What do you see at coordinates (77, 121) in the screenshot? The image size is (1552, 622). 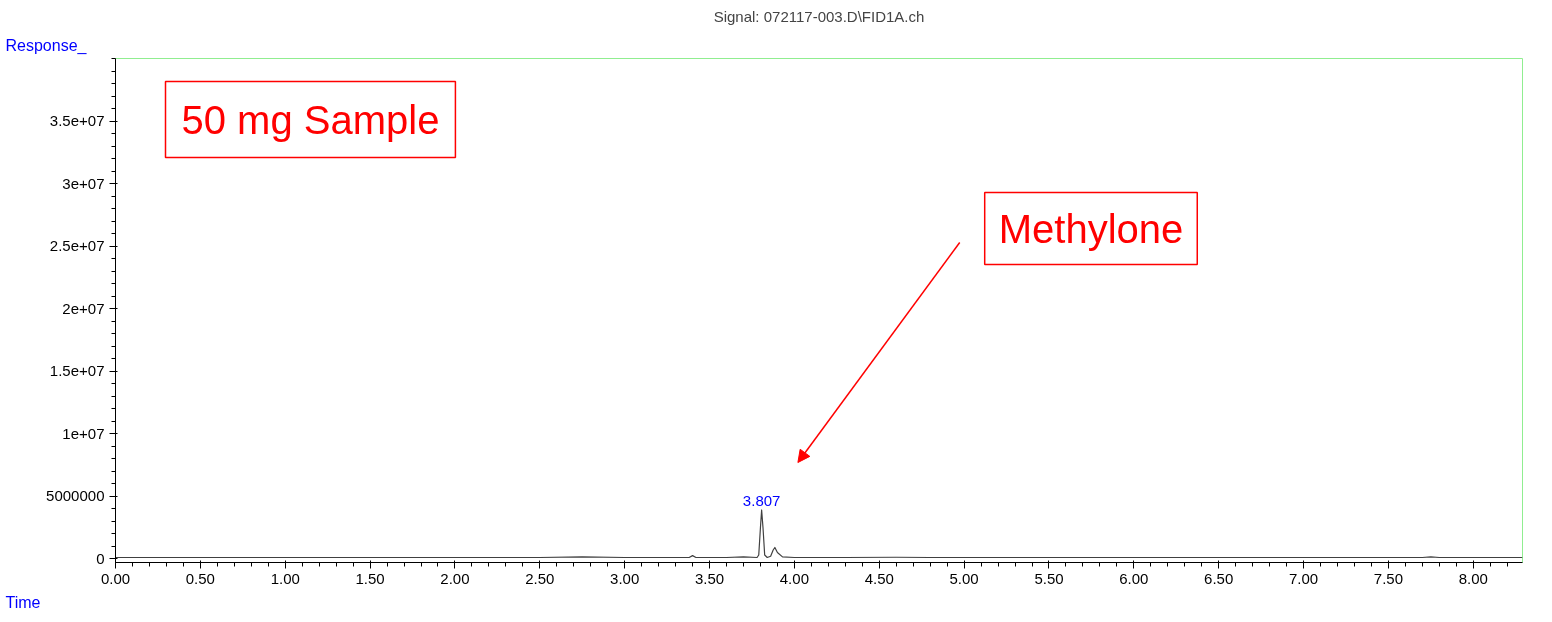 I see `y-tick-label: 3.5e+07` at bounding box center [77, 121].